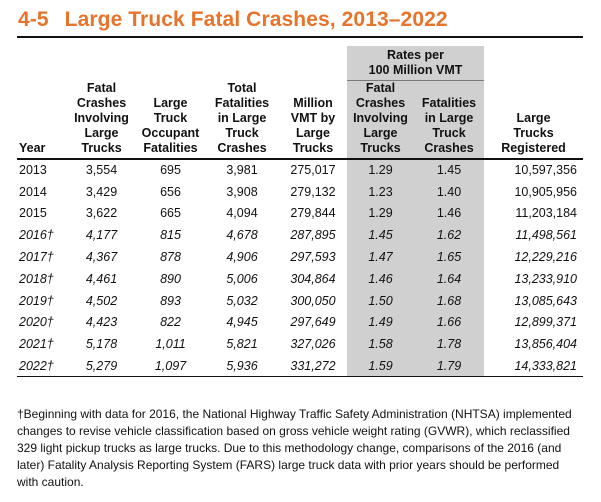  Describe the element at coordinates (242, 120) in the screenshot. I see `header-total-fatalities: Total Fatalities in Large Truck Crashes` at that location.